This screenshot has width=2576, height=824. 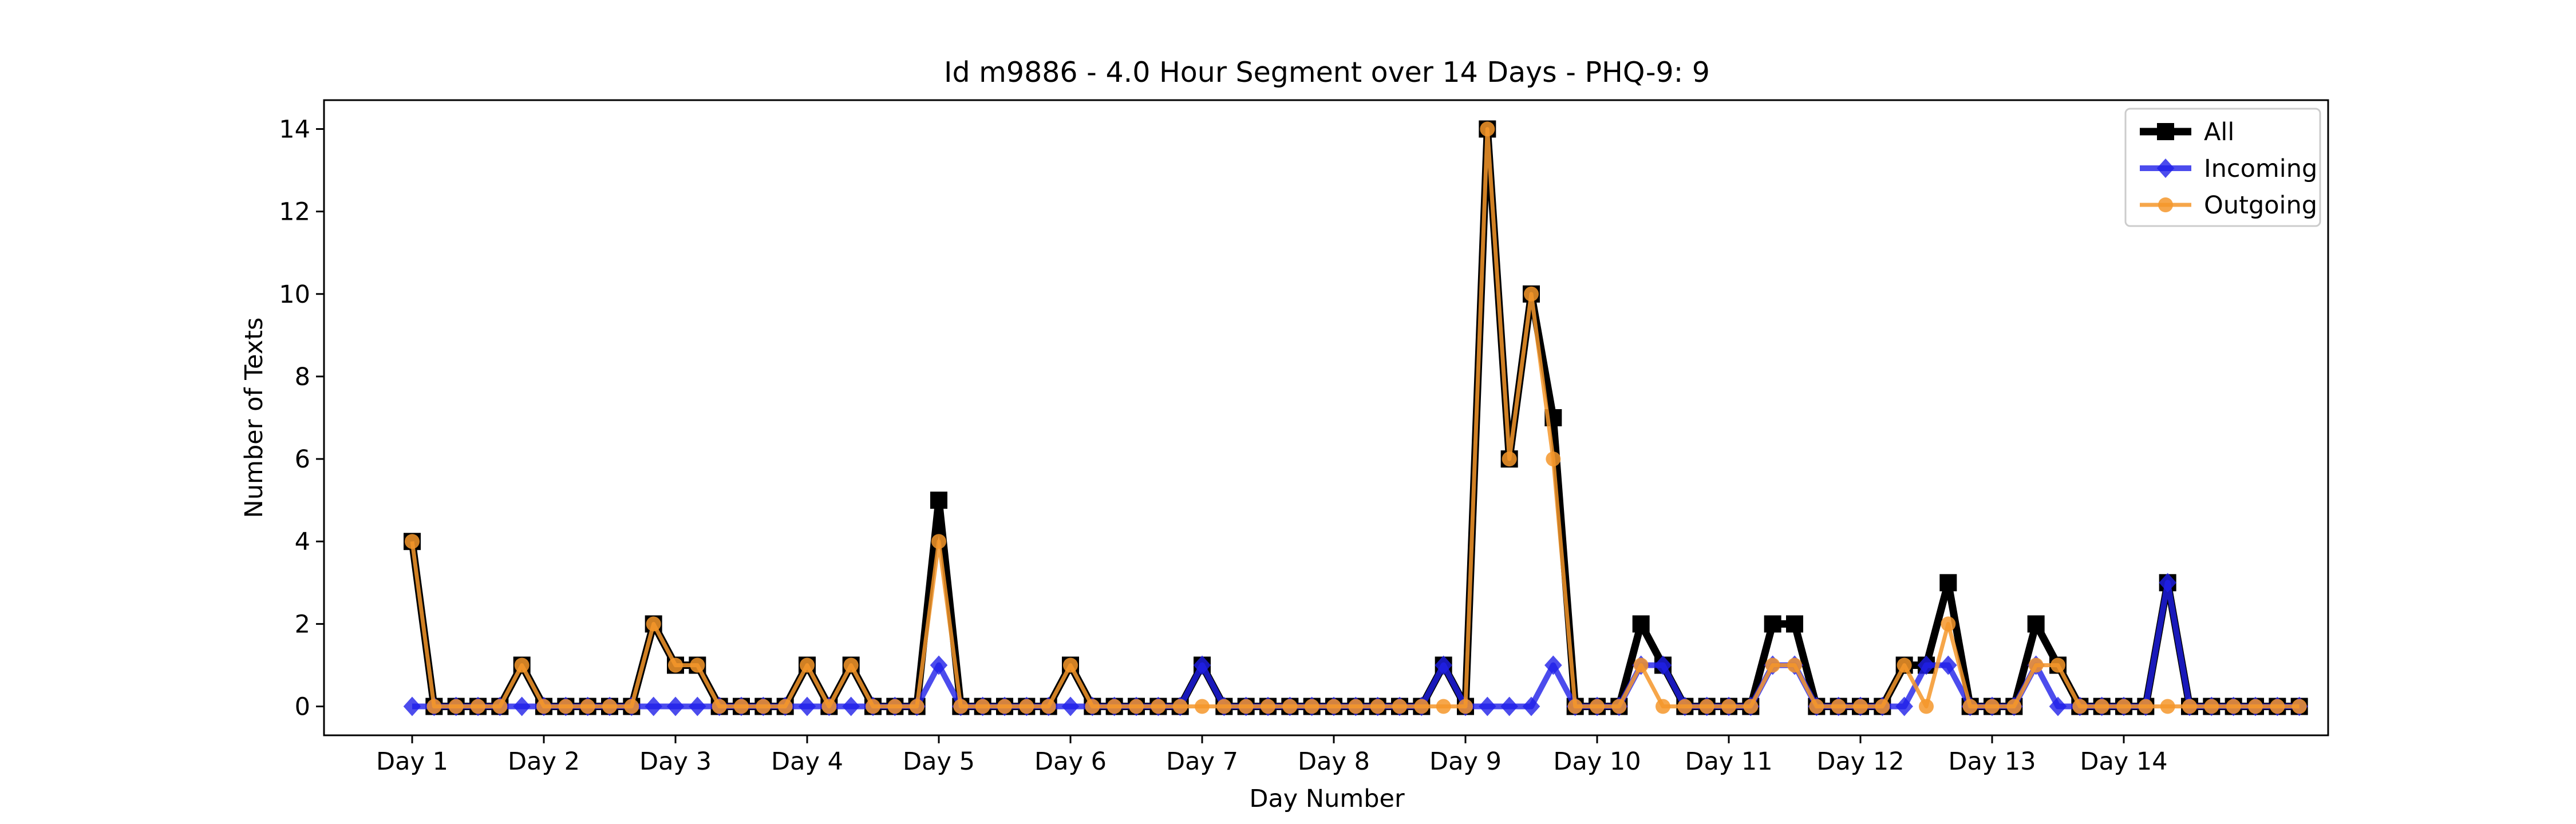 What do you see at coordinates (302, 459) in the screenshot?
I see `y-tick-label: 6` at bounding box center [302, 459].